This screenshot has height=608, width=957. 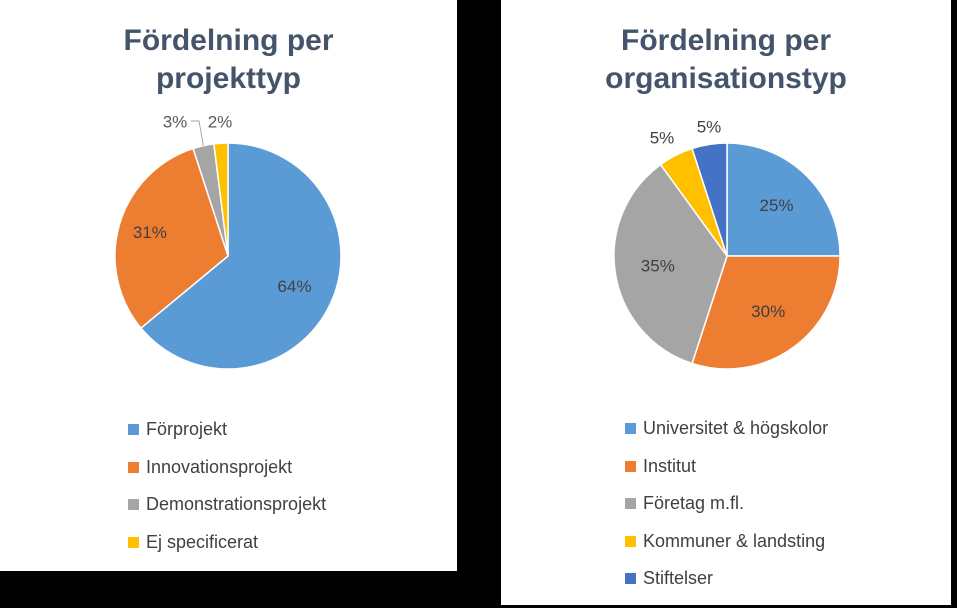 I want to click on data-label: 31%, so click(x=150, y=232).